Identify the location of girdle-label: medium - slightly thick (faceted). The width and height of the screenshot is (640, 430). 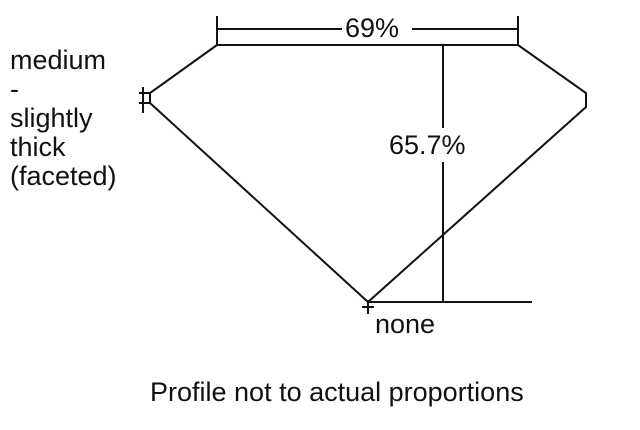
(63, 118).